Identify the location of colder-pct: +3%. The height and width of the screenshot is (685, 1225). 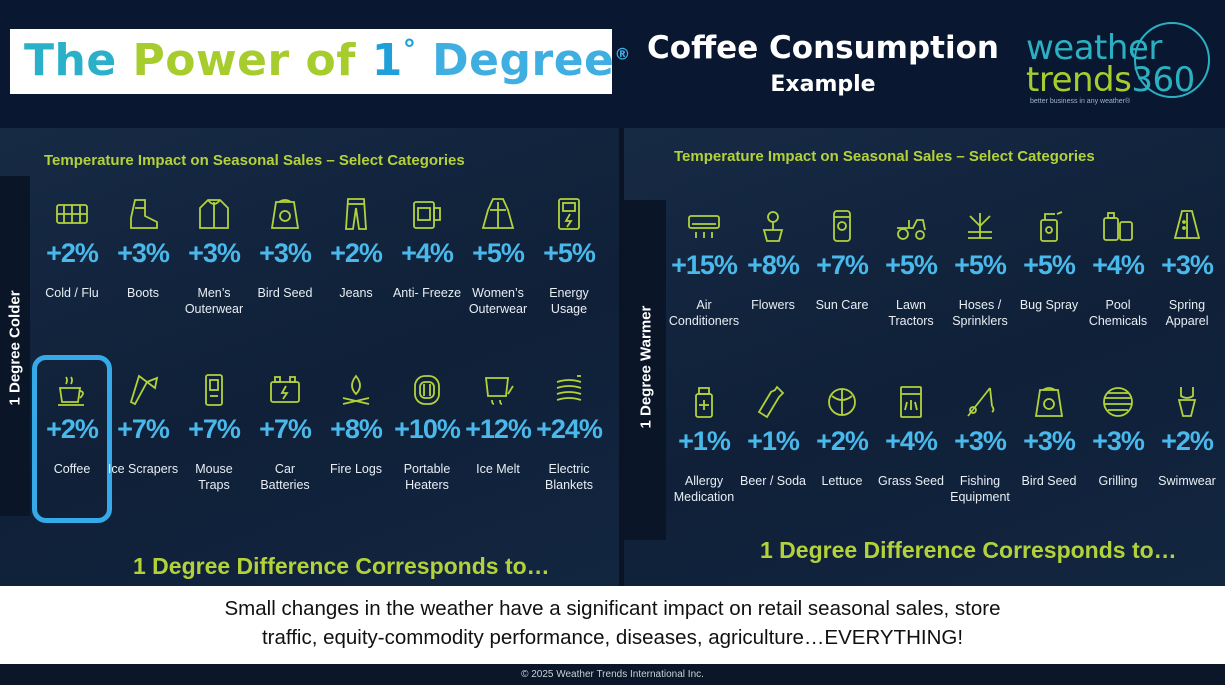
(214, 253).